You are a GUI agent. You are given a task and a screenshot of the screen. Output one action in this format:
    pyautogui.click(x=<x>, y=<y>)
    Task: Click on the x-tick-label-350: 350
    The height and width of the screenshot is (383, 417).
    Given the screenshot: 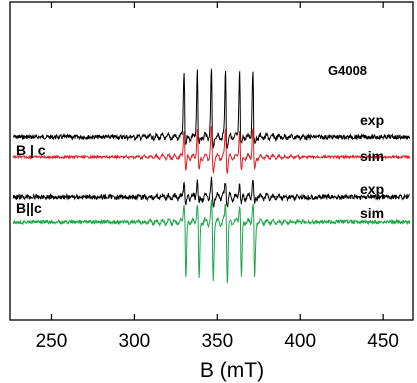 What is the action you would take?
    pyautogui.click(x=217, y=341)
    